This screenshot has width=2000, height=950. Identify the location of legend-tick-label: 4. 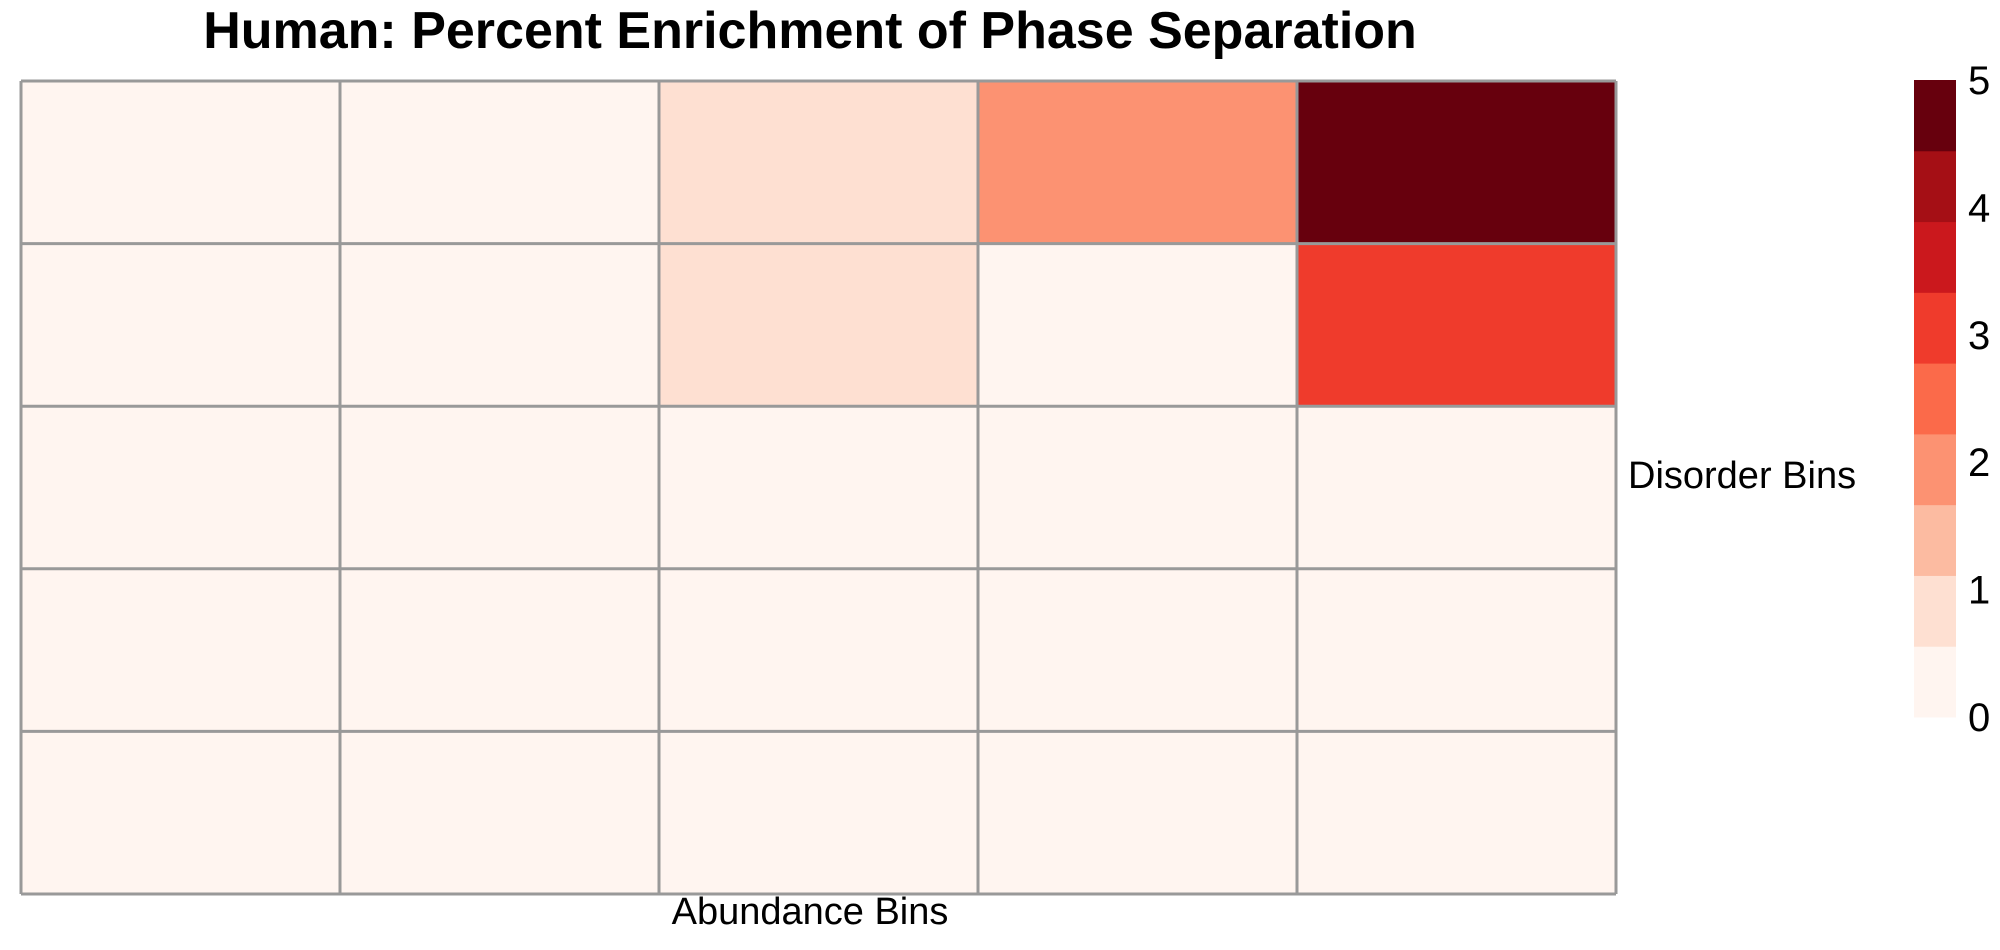
(1979, 208).